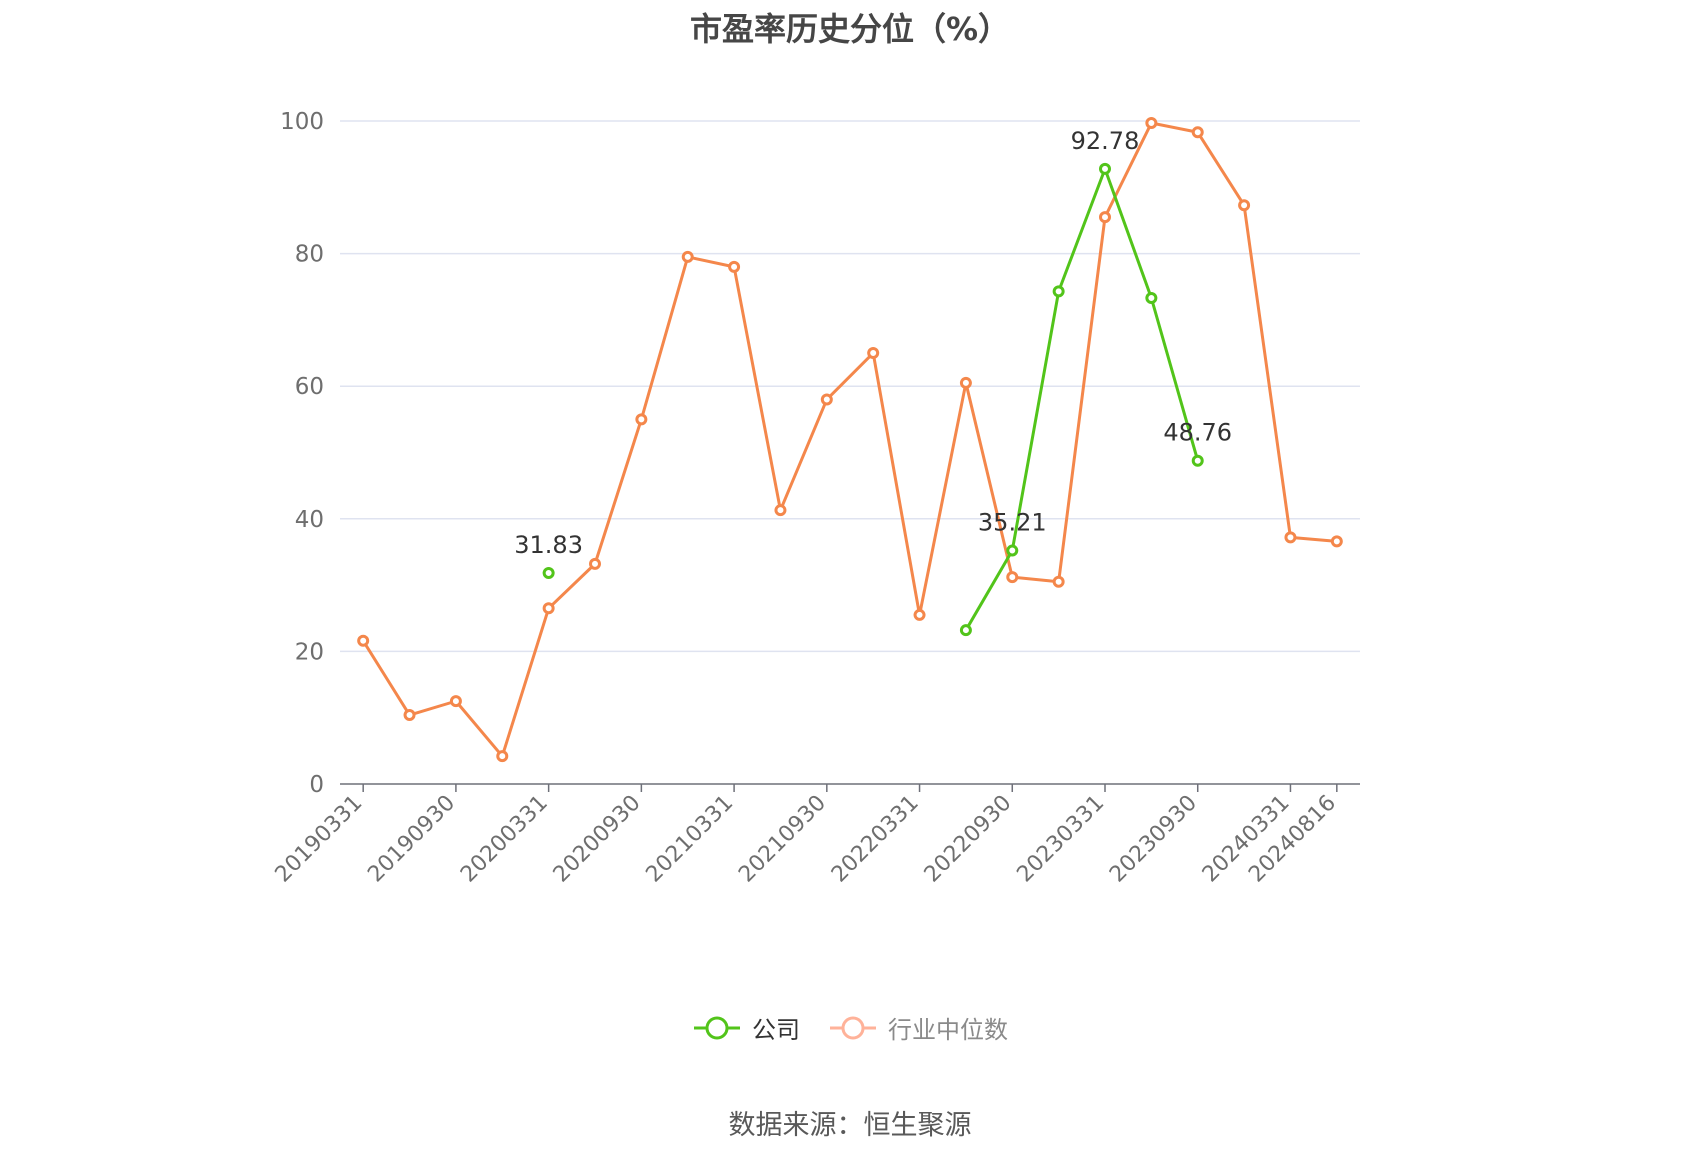 This screenshot has height=1150, width=1700. What do you see at coordinates (302, 122) in the screenshot?
I see `y-tick-label: 100` at bounding box center [302, 122].